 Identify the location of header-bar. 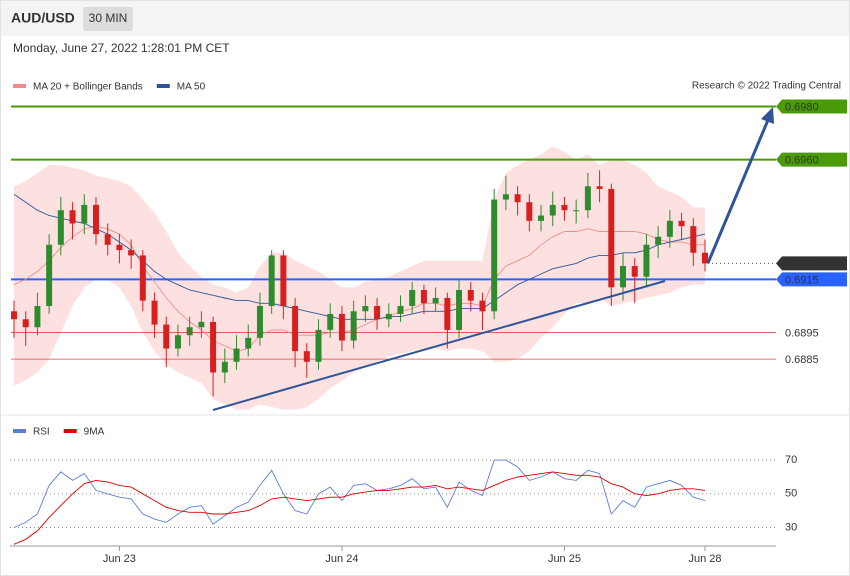
(425, 18).